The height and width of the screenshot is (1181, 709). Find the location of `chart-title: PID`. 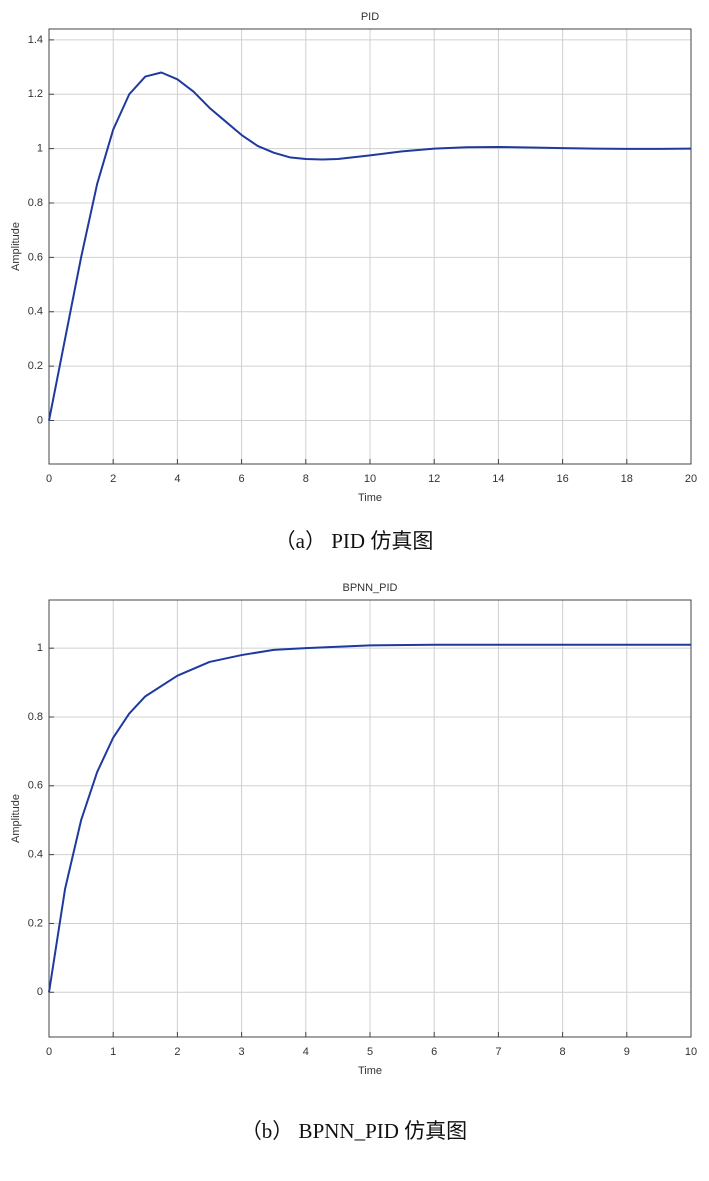

chart-title: PID is located at coordinates (370, 17).